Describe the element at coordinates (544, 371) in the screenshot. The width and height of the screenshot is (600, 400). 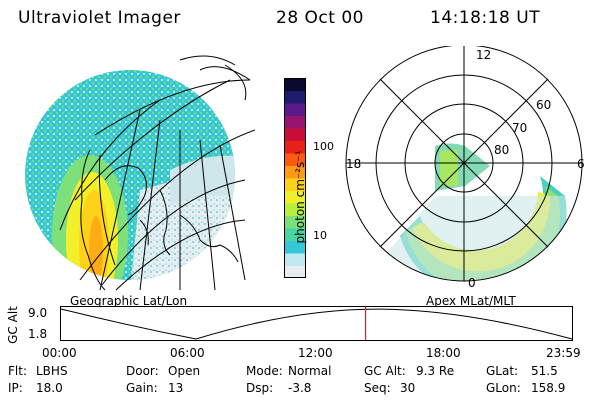
I see `status-glat-value: 51.5` at that location.